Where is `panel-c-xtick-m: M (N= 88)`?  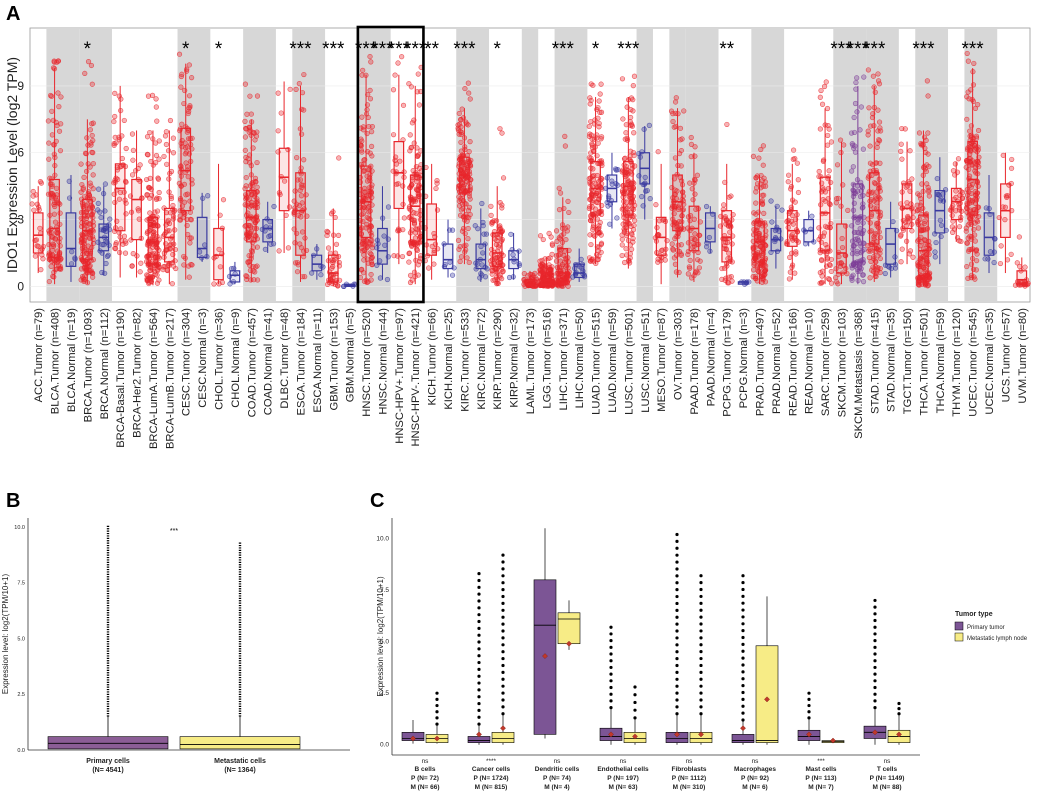
panel-c-xtick-m: M (N= 88) is located at coordinates (886, 787).